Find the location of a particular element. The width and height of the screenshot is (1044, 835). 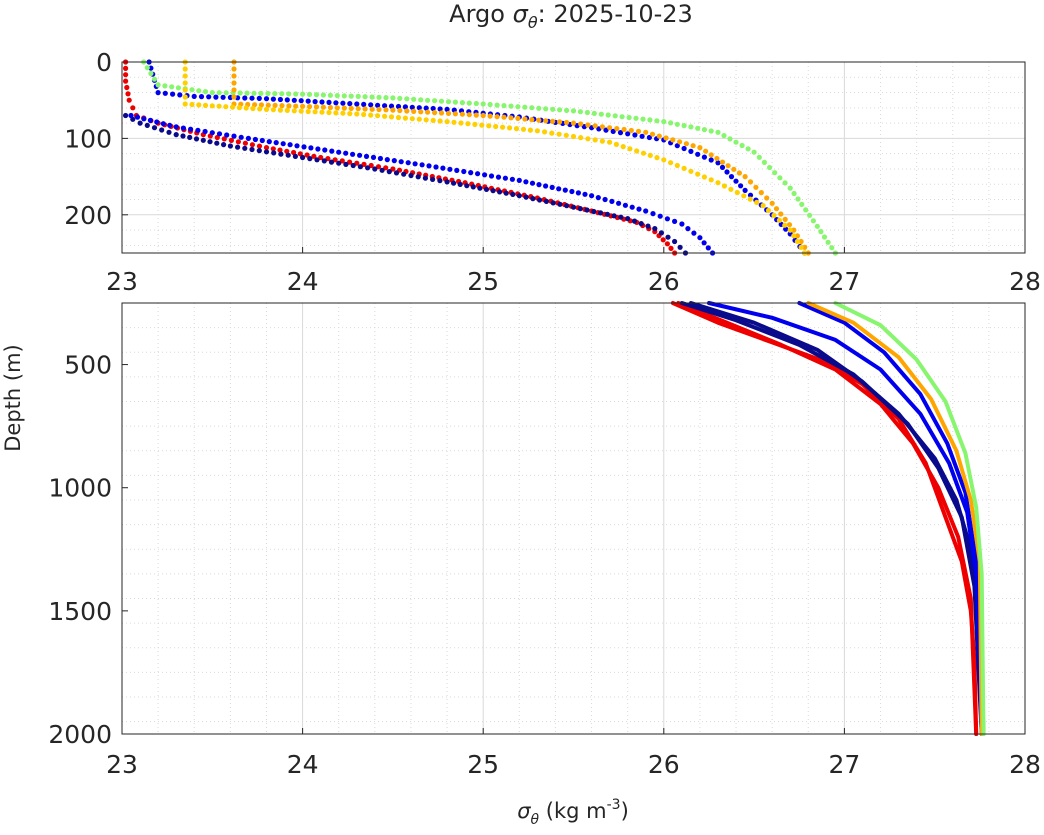

x-tick-label: 28 is located at coordinates (1025, 764).